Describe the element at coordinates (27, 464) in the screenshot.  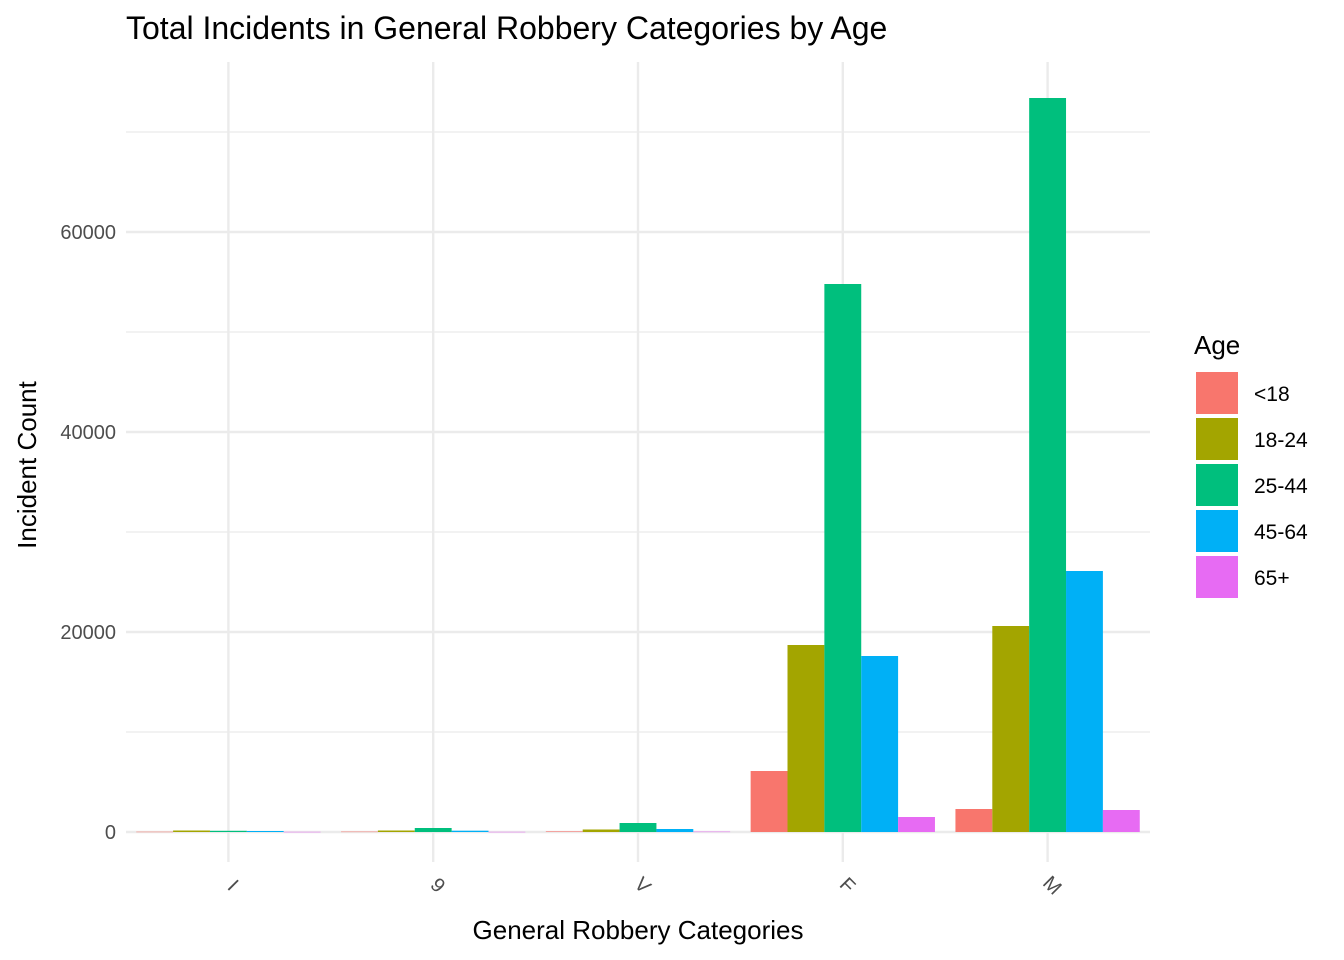
I see `y-axis-title: Incident Count` at that location.